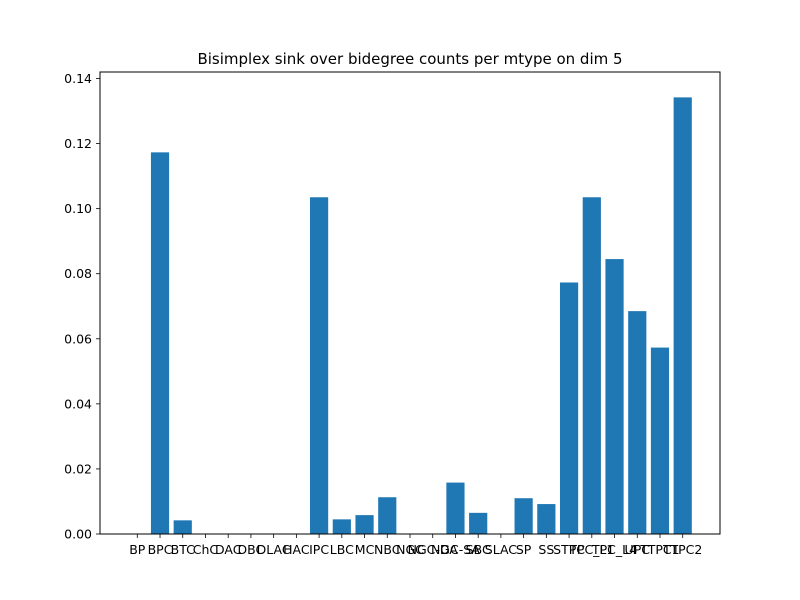 The height and width of the screenshot is (600, 800). What do you see at coordinates (569, 408) in the screenshot?
I see `bar-stpc` at bounding box center [569, 408].